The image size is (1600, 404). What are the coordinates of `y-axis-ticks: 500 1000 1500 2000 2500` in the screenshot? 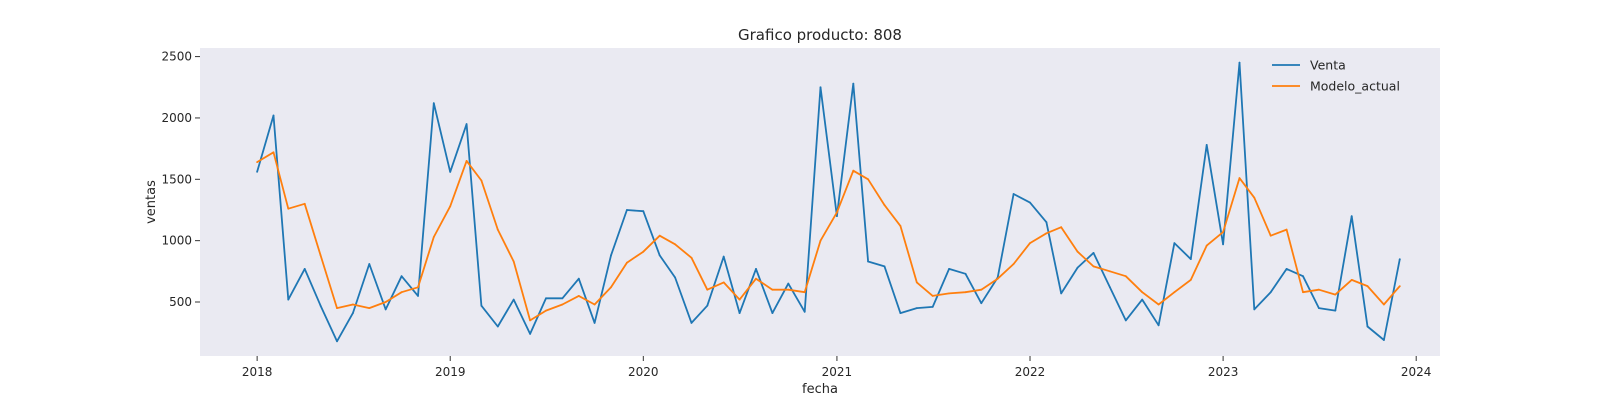 It's located at (180, 179).